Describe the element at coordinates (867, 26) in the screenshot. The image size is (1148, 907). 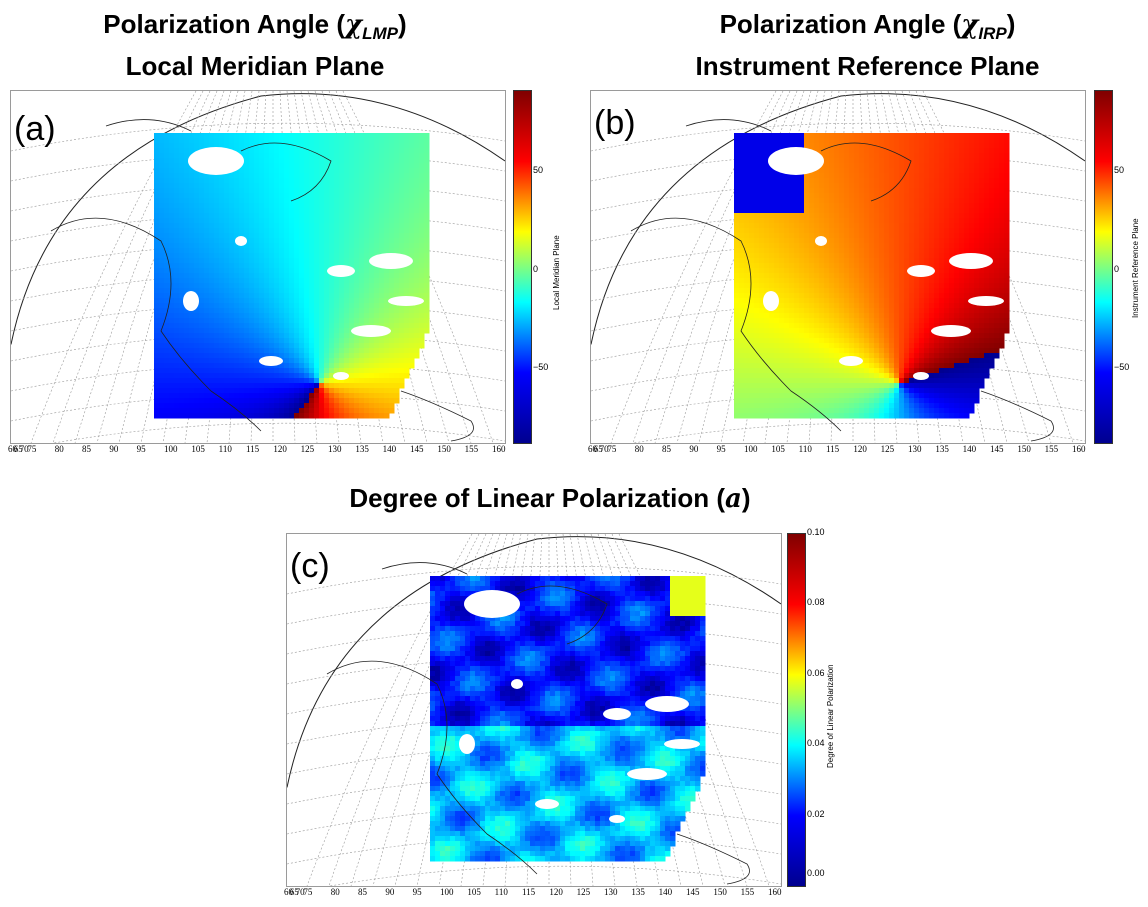
I see `panel-b-title-line1: Polarization Angle (χIRP)` at that location.